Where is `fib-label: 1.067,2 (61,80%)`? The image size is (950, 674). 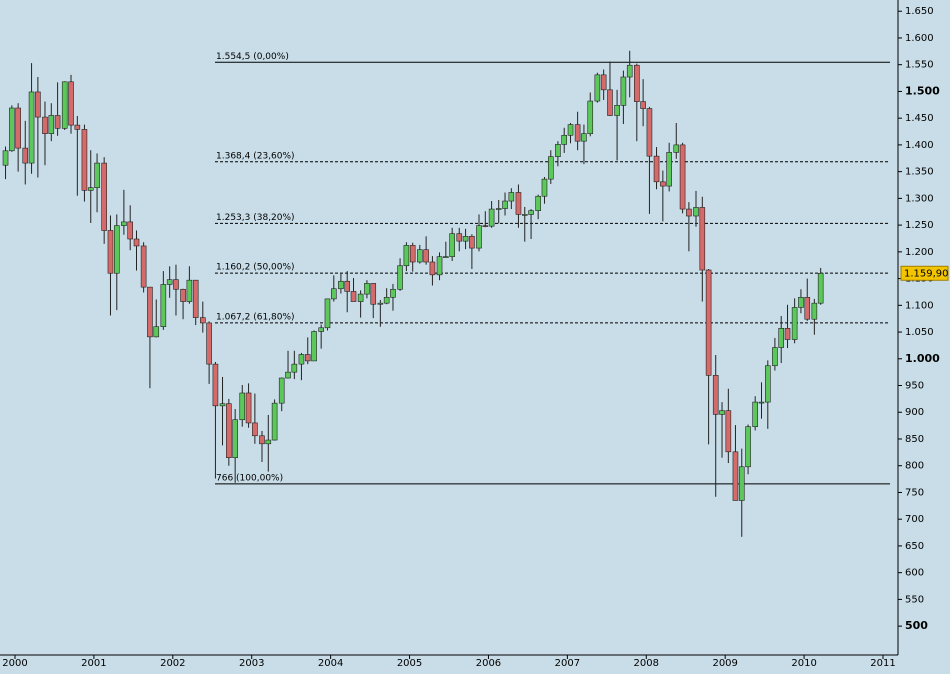
fib-label: 1.067,2 (61,80%) is located at coordinates (255, 317).